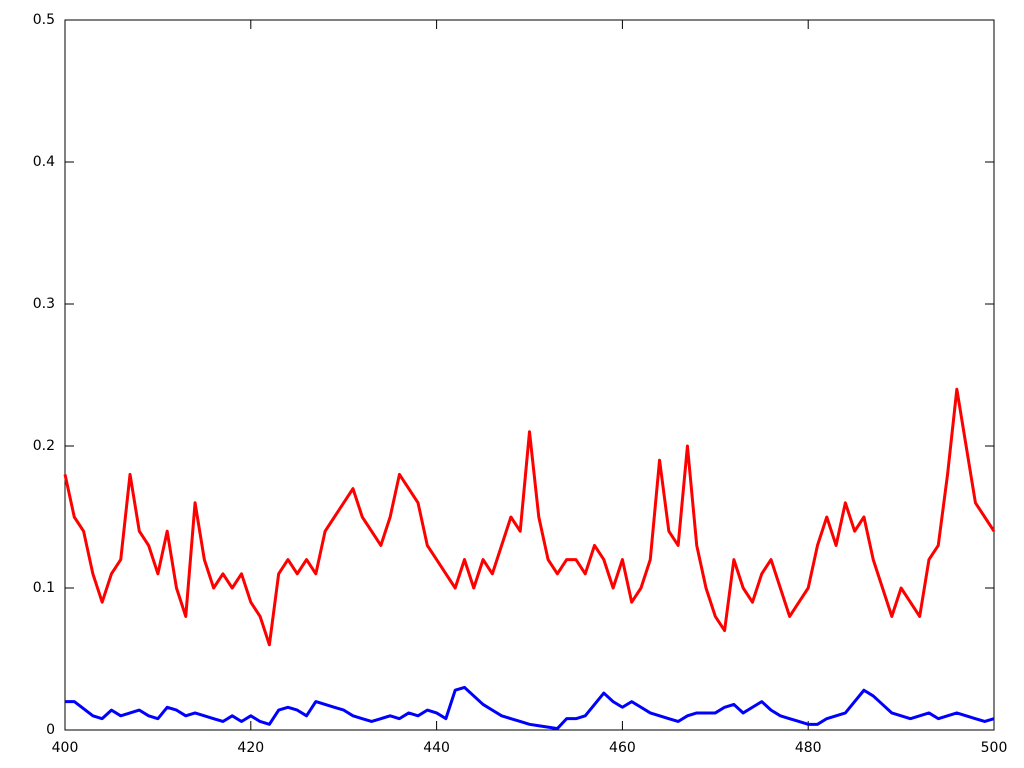  What do you see at coordinates (50, 730) in the screenshot?
I see `y-tick-label: 0` at bounding box center [50, 730].